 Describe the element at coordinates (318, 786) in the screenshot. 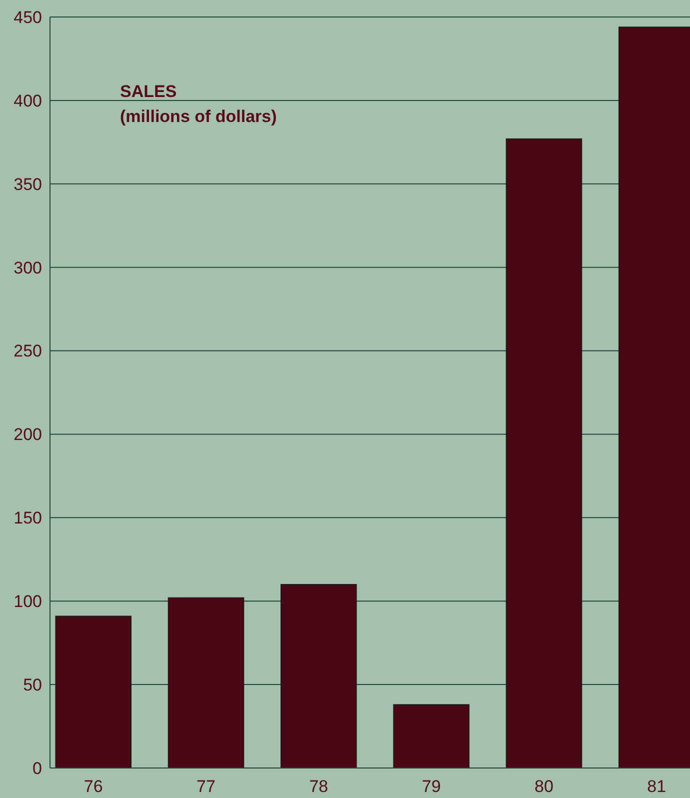

I see `x-tick-label: 78` at that location.